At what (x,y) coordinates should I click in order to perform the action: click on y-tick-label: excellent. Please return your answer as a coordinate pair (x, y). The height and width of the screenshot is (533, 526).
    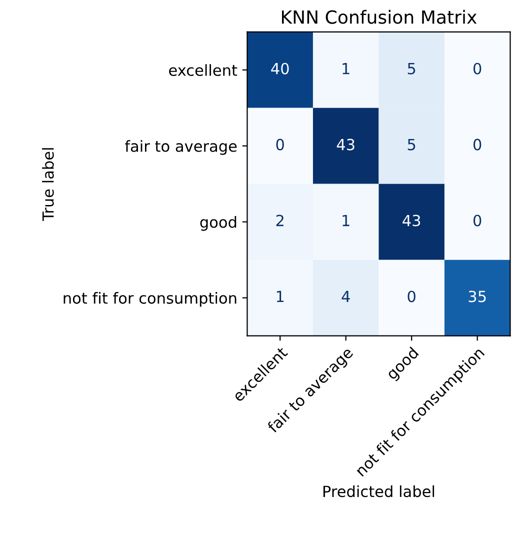
    Looking at the image, I should click on (203, 70).